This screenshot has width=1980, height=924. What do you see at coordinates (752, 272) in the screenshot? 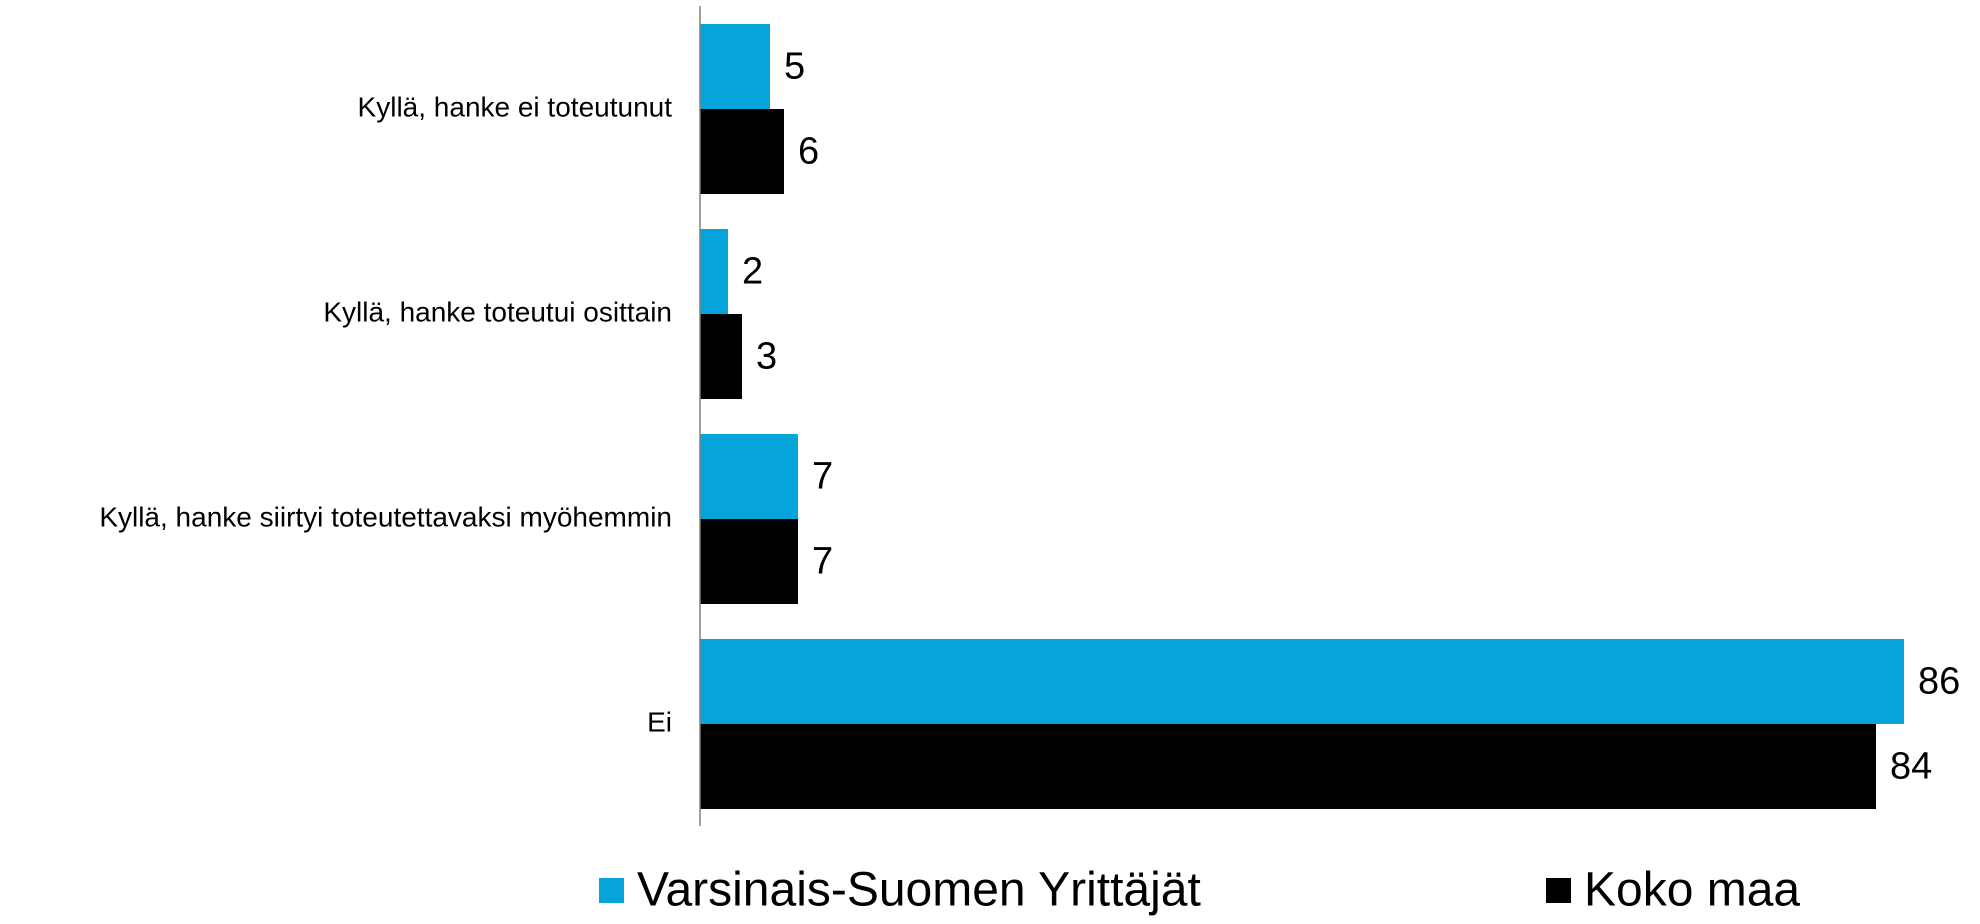
I see `data-label: 2` at bounding box center [752, 272].